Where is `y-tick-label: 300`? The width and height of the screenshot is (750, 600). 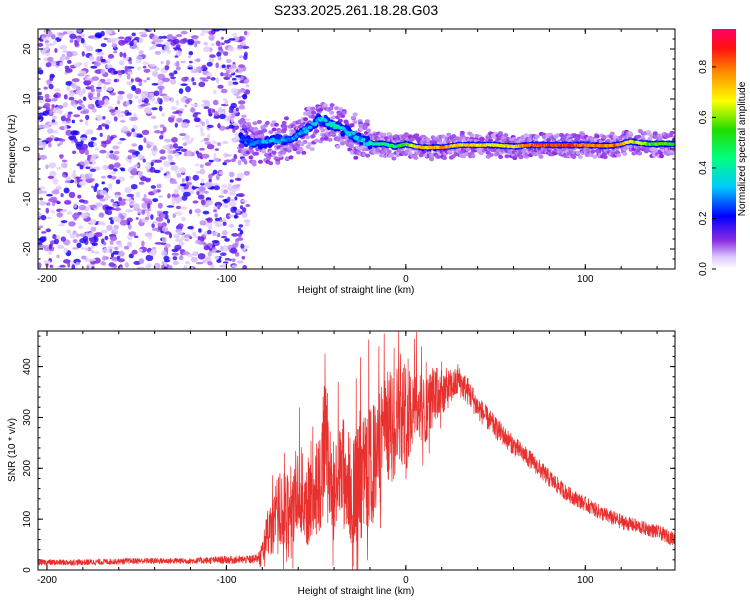 y-tick-label: 300 is located at coordinates (27, 417).